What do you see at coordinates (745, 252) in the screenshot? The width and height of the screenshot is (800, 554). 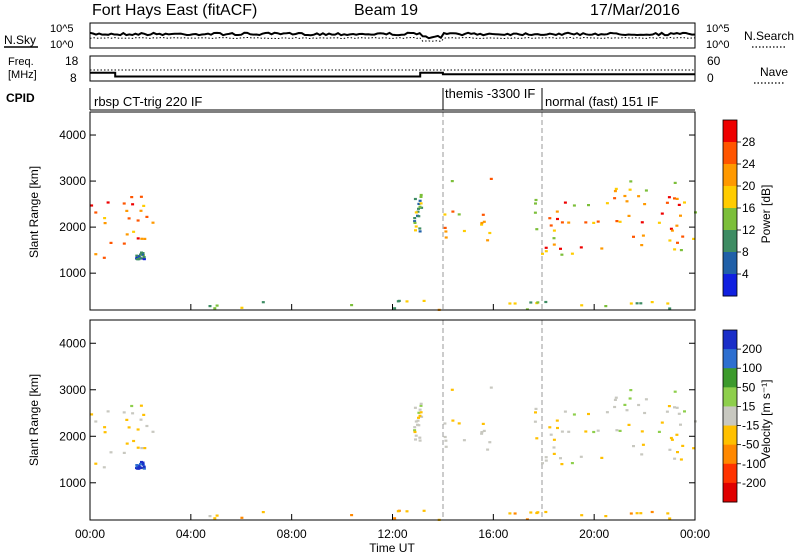 I see `colorbar-tick-label: 8` at bounding box center [745, 252].